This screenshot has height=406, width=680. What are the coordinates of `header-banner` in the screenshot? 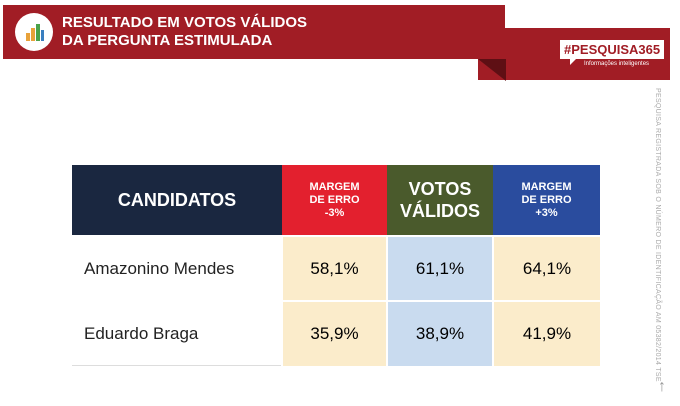 It's located at (254, 32).